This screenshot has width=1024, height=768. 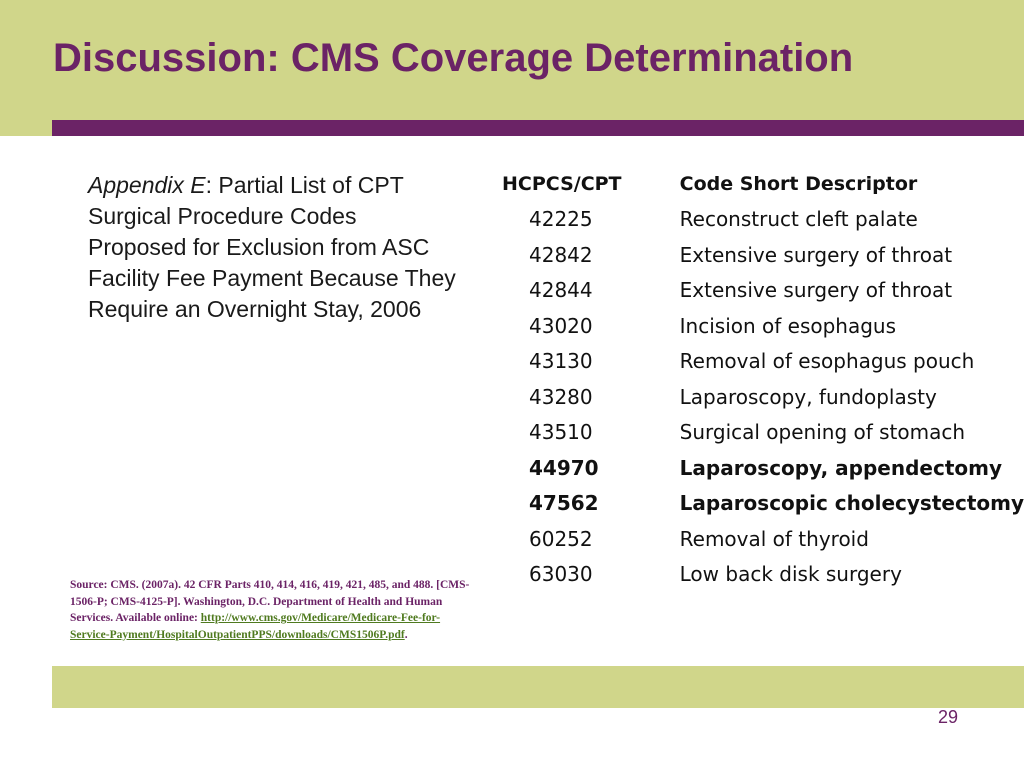 What do you see at coordinates (790, 574) in the screenshot?
I see `cell-descriptor: Low back disk surgery` at bounding box center [790, 574].